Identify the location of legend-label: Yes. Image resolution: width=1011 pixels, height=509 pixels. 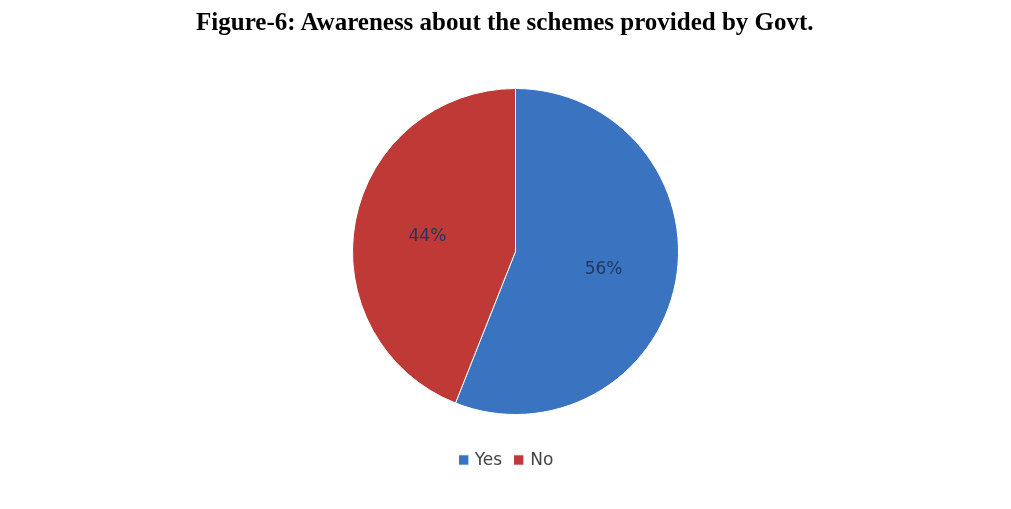
(488, 459).